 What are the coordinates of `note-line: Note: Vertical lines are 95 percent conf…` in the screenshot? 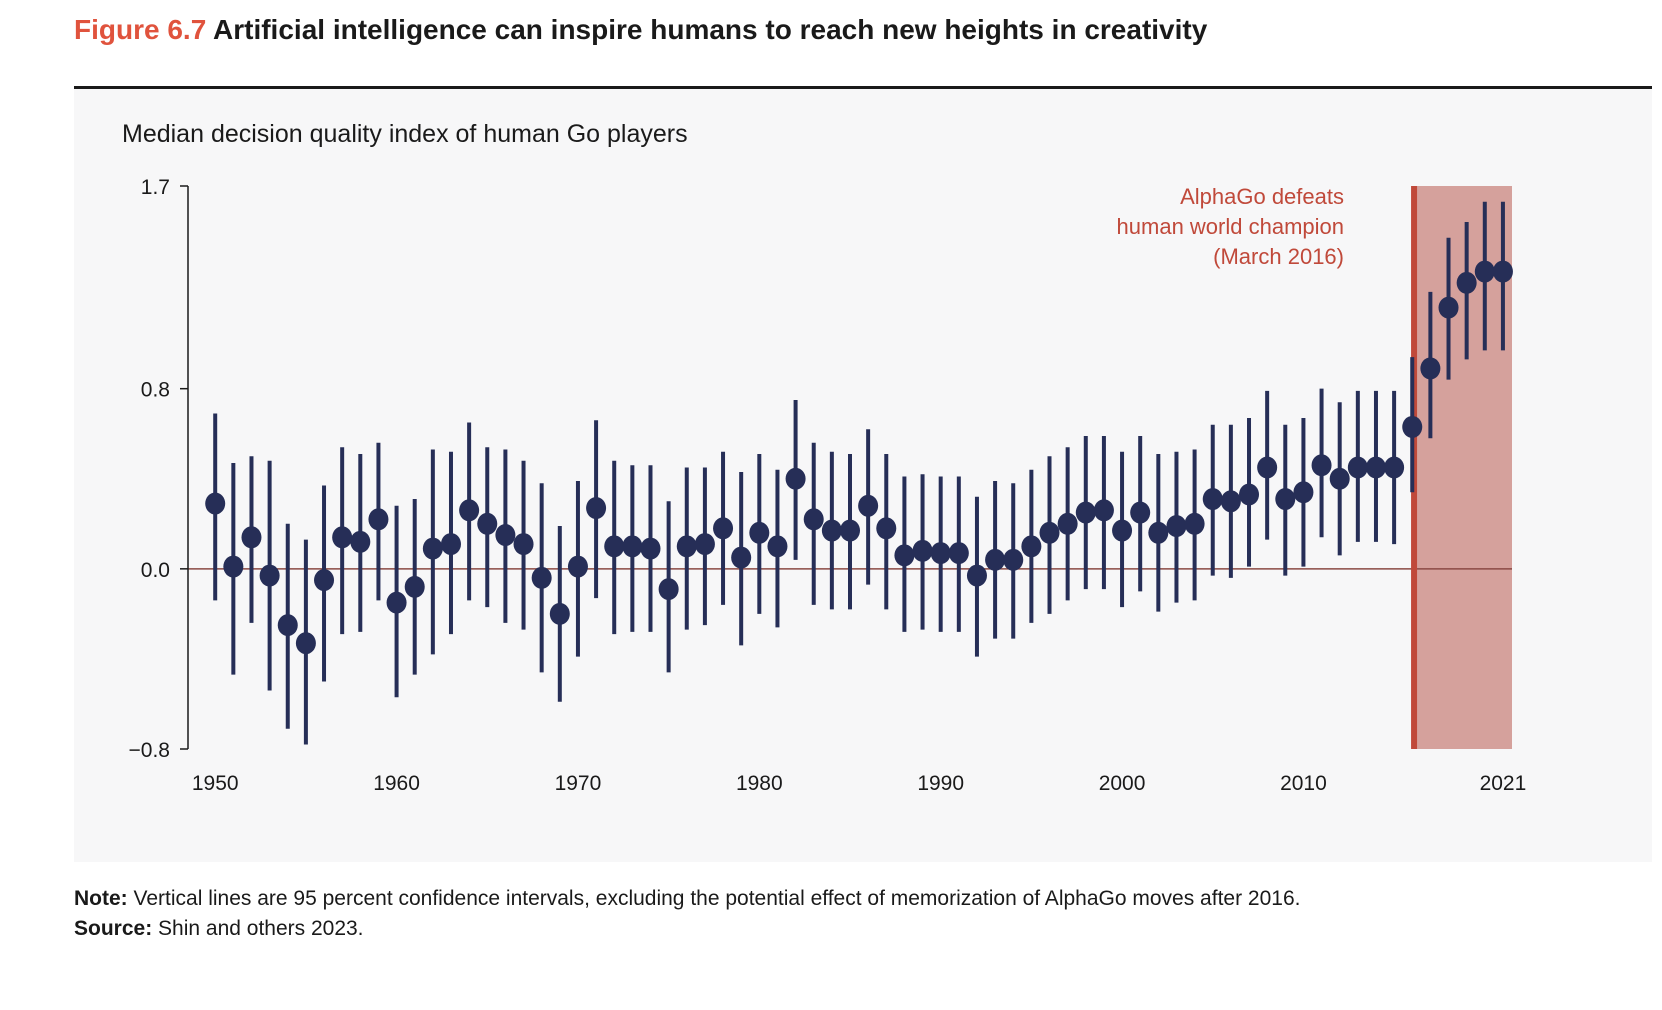 It's located at (687, 899).